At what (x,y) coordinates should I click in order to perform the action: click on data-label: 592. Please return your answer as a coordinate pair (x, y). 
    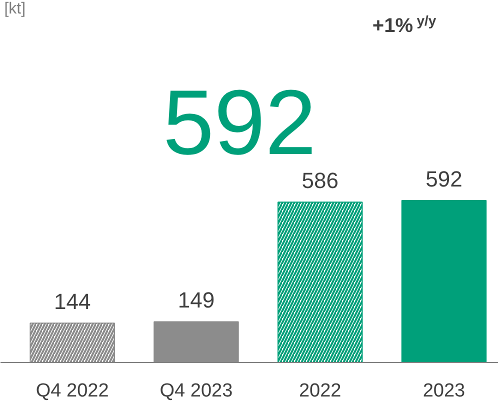
    Looking at the image, I should click on (444, 179).